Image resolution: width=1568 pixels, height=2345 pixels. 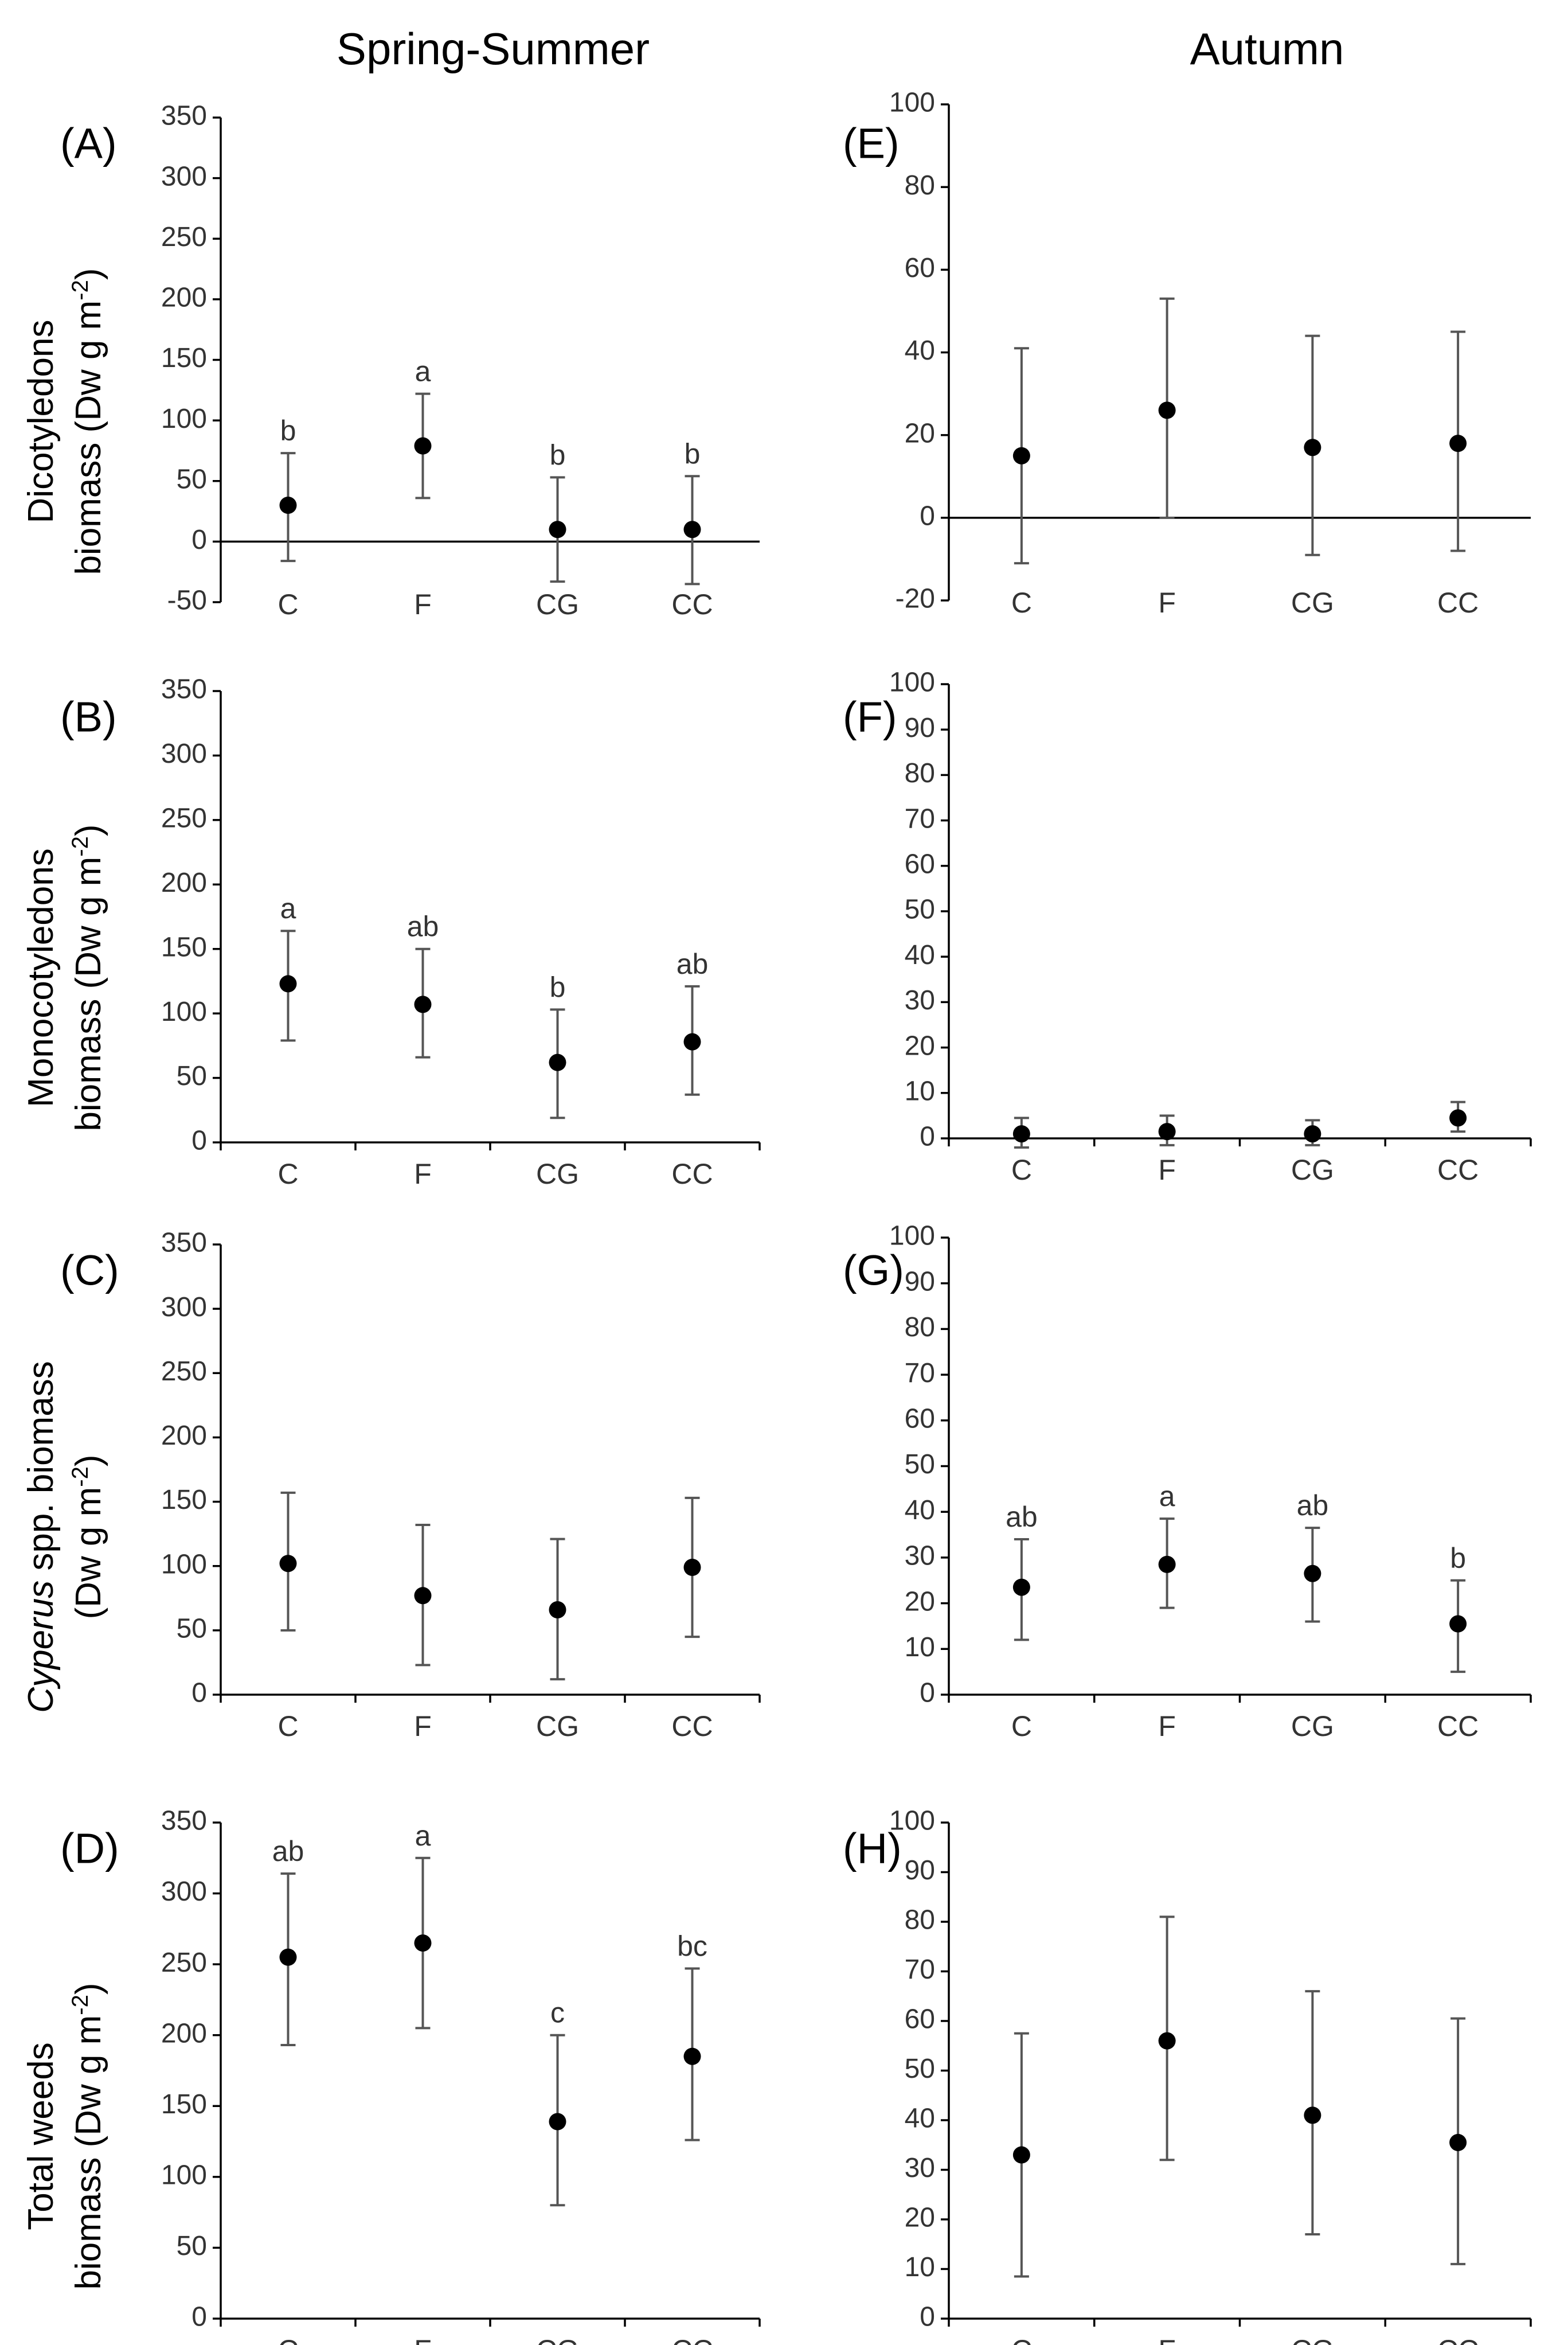 I want to click on ylabel-row2-line2: biomass (Dw g m-2), so click(x=88, y=977).